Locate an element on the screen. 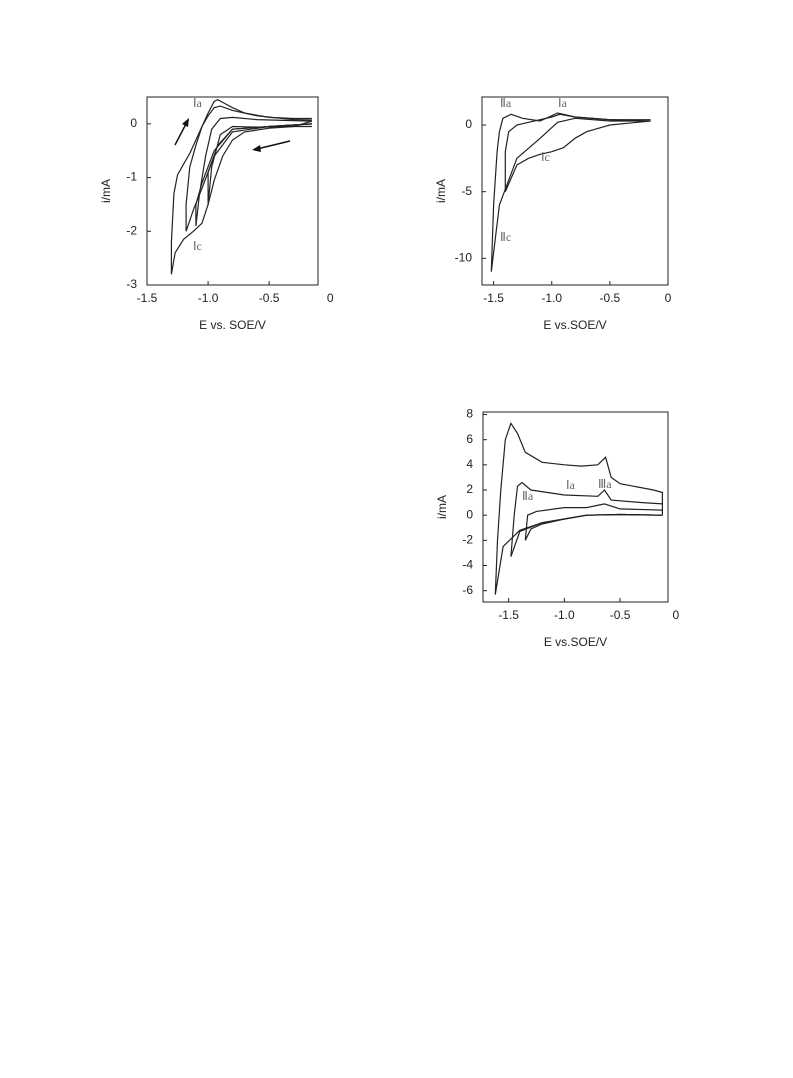 The width and height of the screenshot is (793, 1078). y-tick-label: 8 is located at coordinates (469, 414).